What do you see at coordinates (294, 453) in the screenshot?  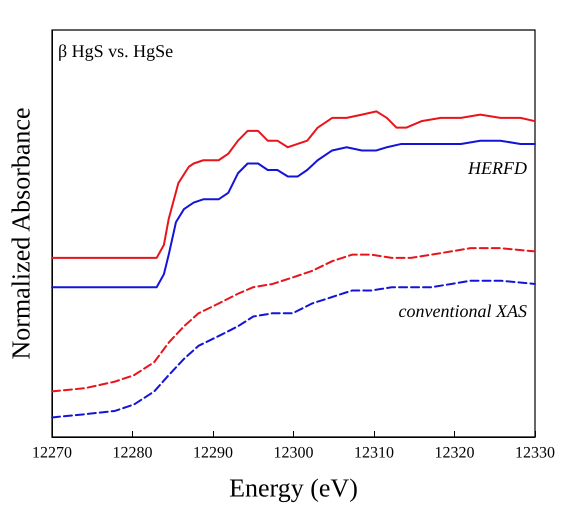 I see `x-tick-label: 12300` at bounding box center [294, 453].